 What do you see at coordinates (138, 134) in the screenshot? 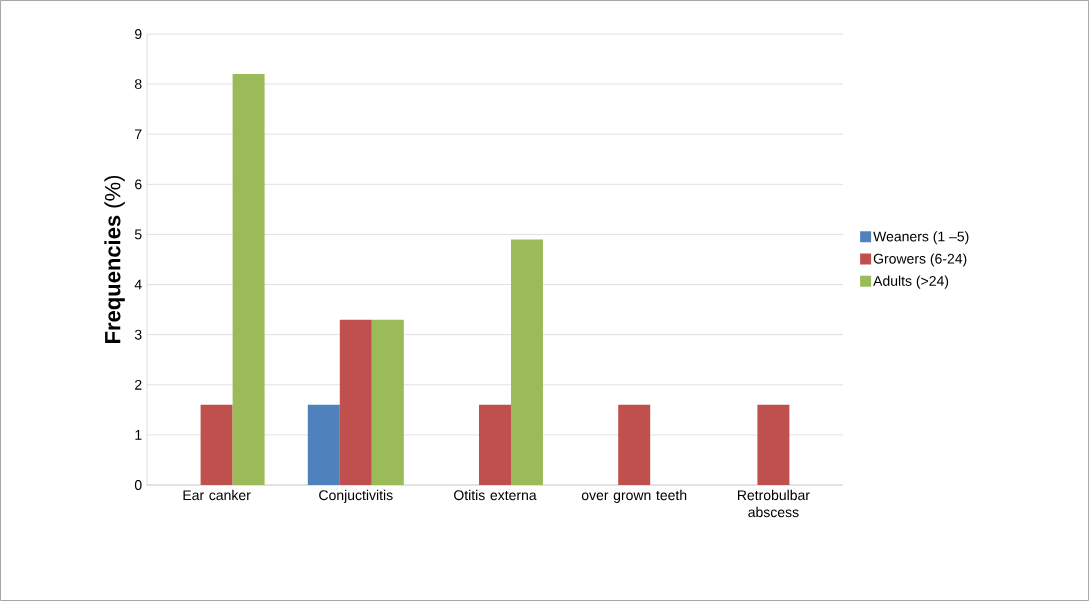
I see `y-tick-label: 7` at bounding box center [138, 134].